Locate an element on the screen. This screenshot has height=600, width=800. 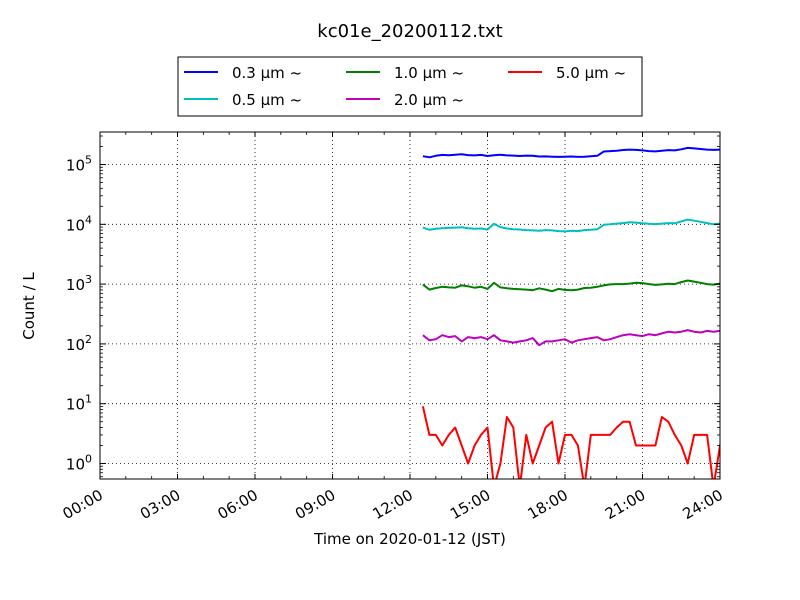
legend-label: 0.3 μm ~ is located at coordinates (267, 73).